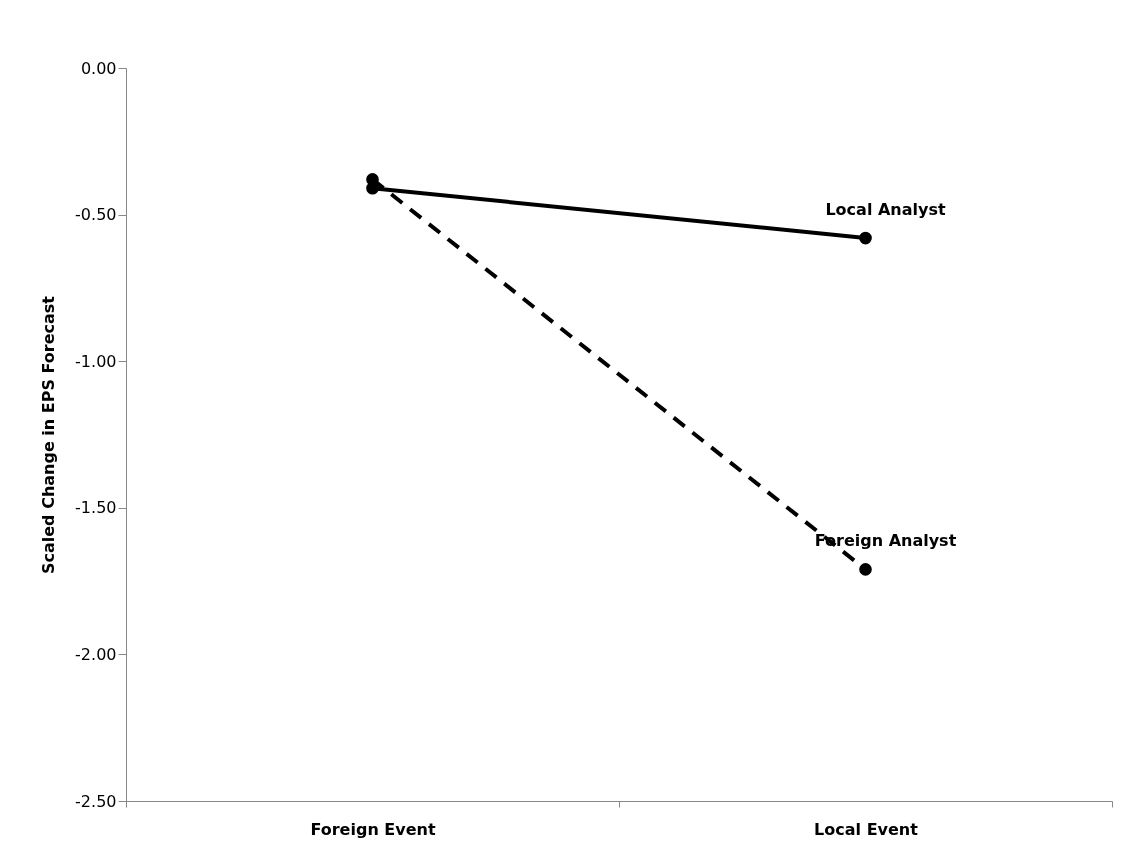 The width and height of the screenshot is (1133, 852). I want to click on y-tick-label: 0.00, so click(98, 68).